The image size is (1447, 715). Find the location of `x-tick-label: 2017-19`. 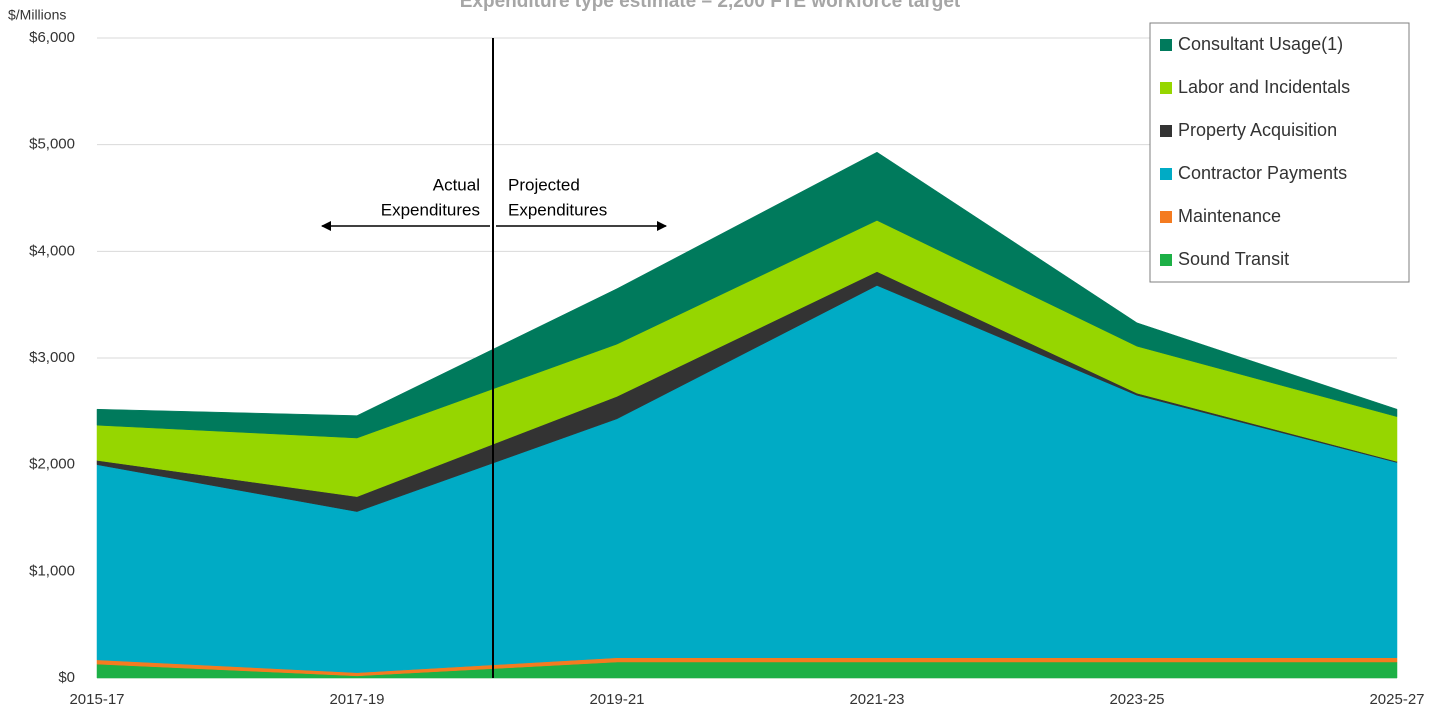

x-tick-label: 2017-19 is located at coordinates (356, 699).